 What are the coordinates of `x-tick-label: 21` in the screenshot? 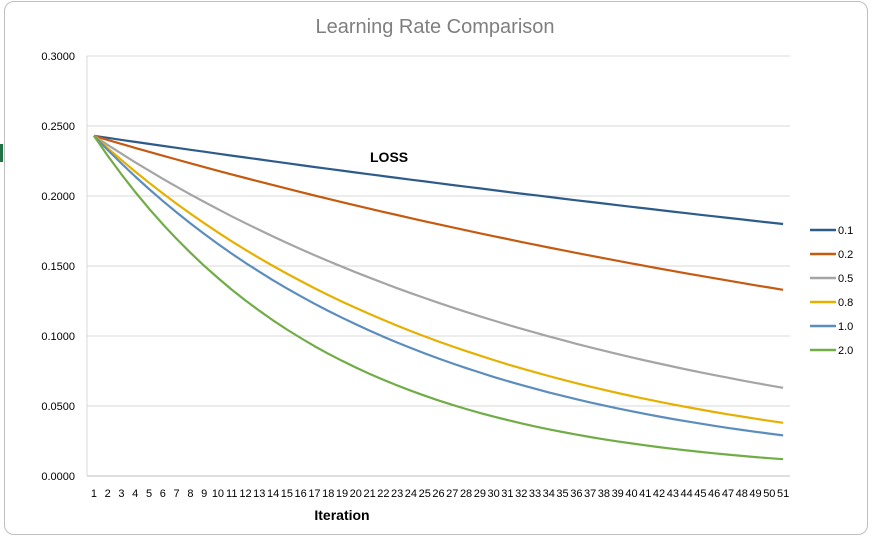 It's located at (369, 494).